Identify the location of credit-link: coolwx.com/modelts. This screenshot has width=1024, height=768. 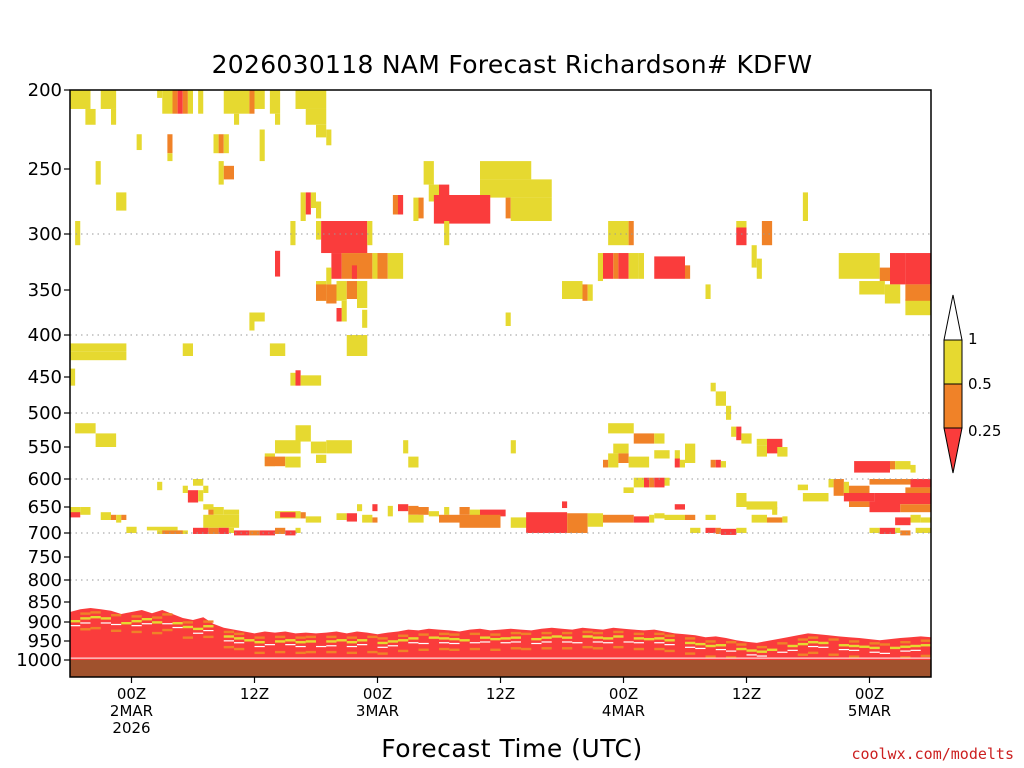
(932, 754).